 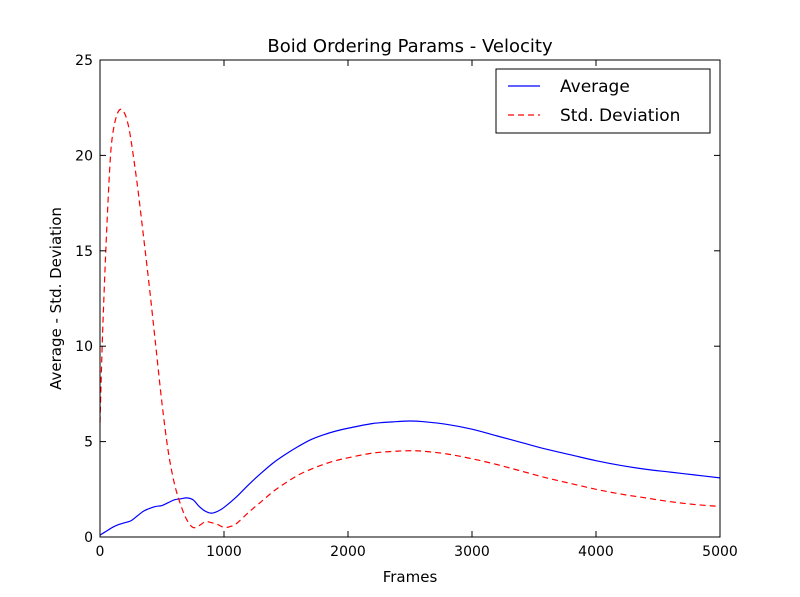 What do you see at coordinates (472, 552) in the screenshot?
I see `x-tick-label: 3000` at bounding box center [472, 552].